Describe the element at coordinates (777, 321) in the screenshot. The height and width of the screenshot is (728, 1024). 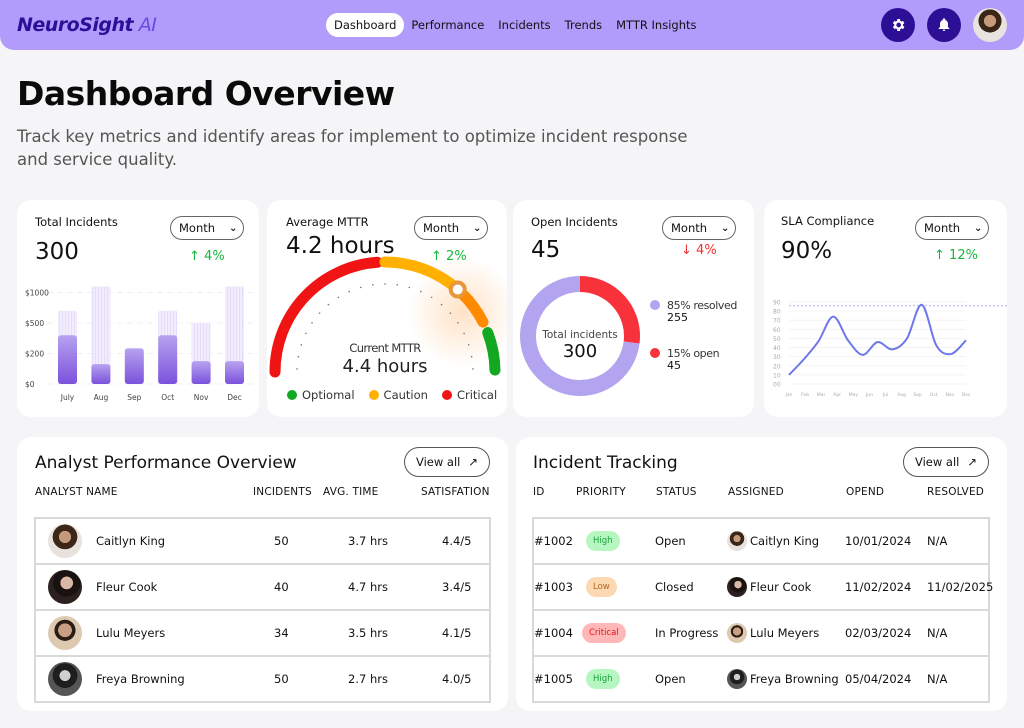
I see `y-tick-label: 70` at that location.